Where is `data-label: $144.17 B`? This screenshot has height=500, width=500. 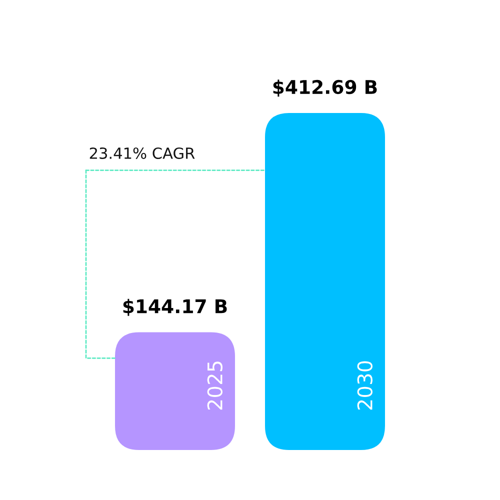 data-label: $144.17 B is located at coordinates (175, 307).